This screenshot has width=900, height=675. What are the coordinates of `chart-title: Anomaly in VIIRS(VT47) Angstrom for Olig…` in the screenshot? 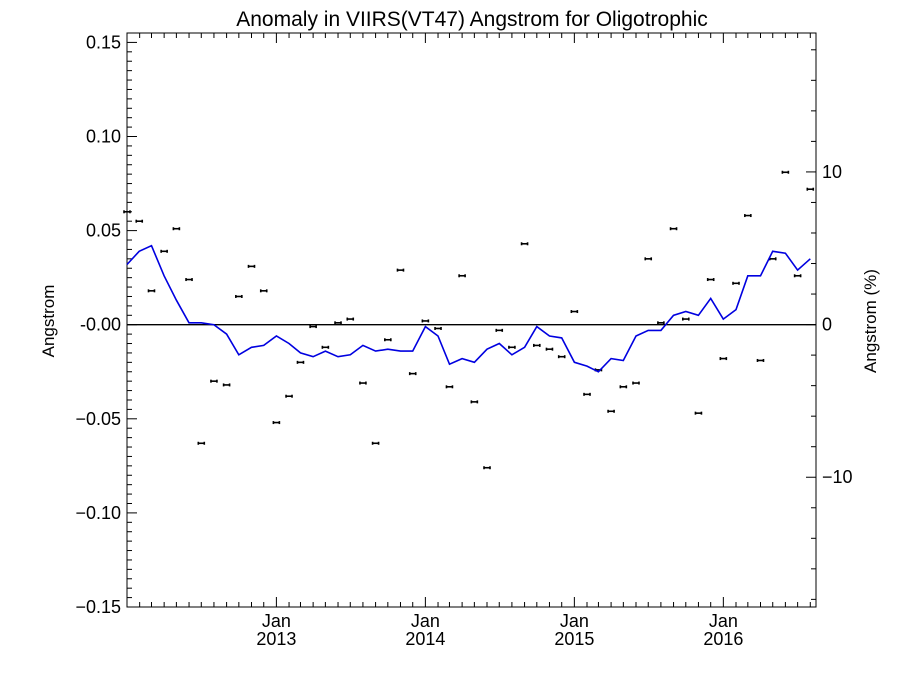 It's located at (472, 19).